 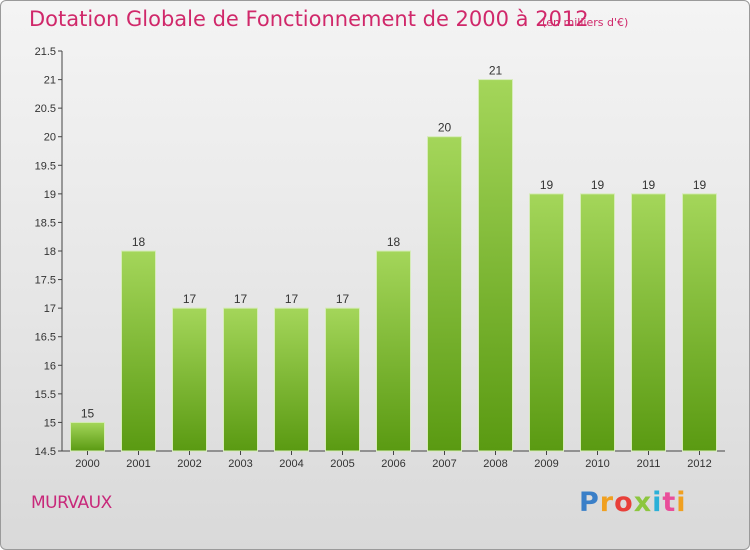 I want to click on chart-subtitle: (en milliers d'€), so click(x=585, y=22).